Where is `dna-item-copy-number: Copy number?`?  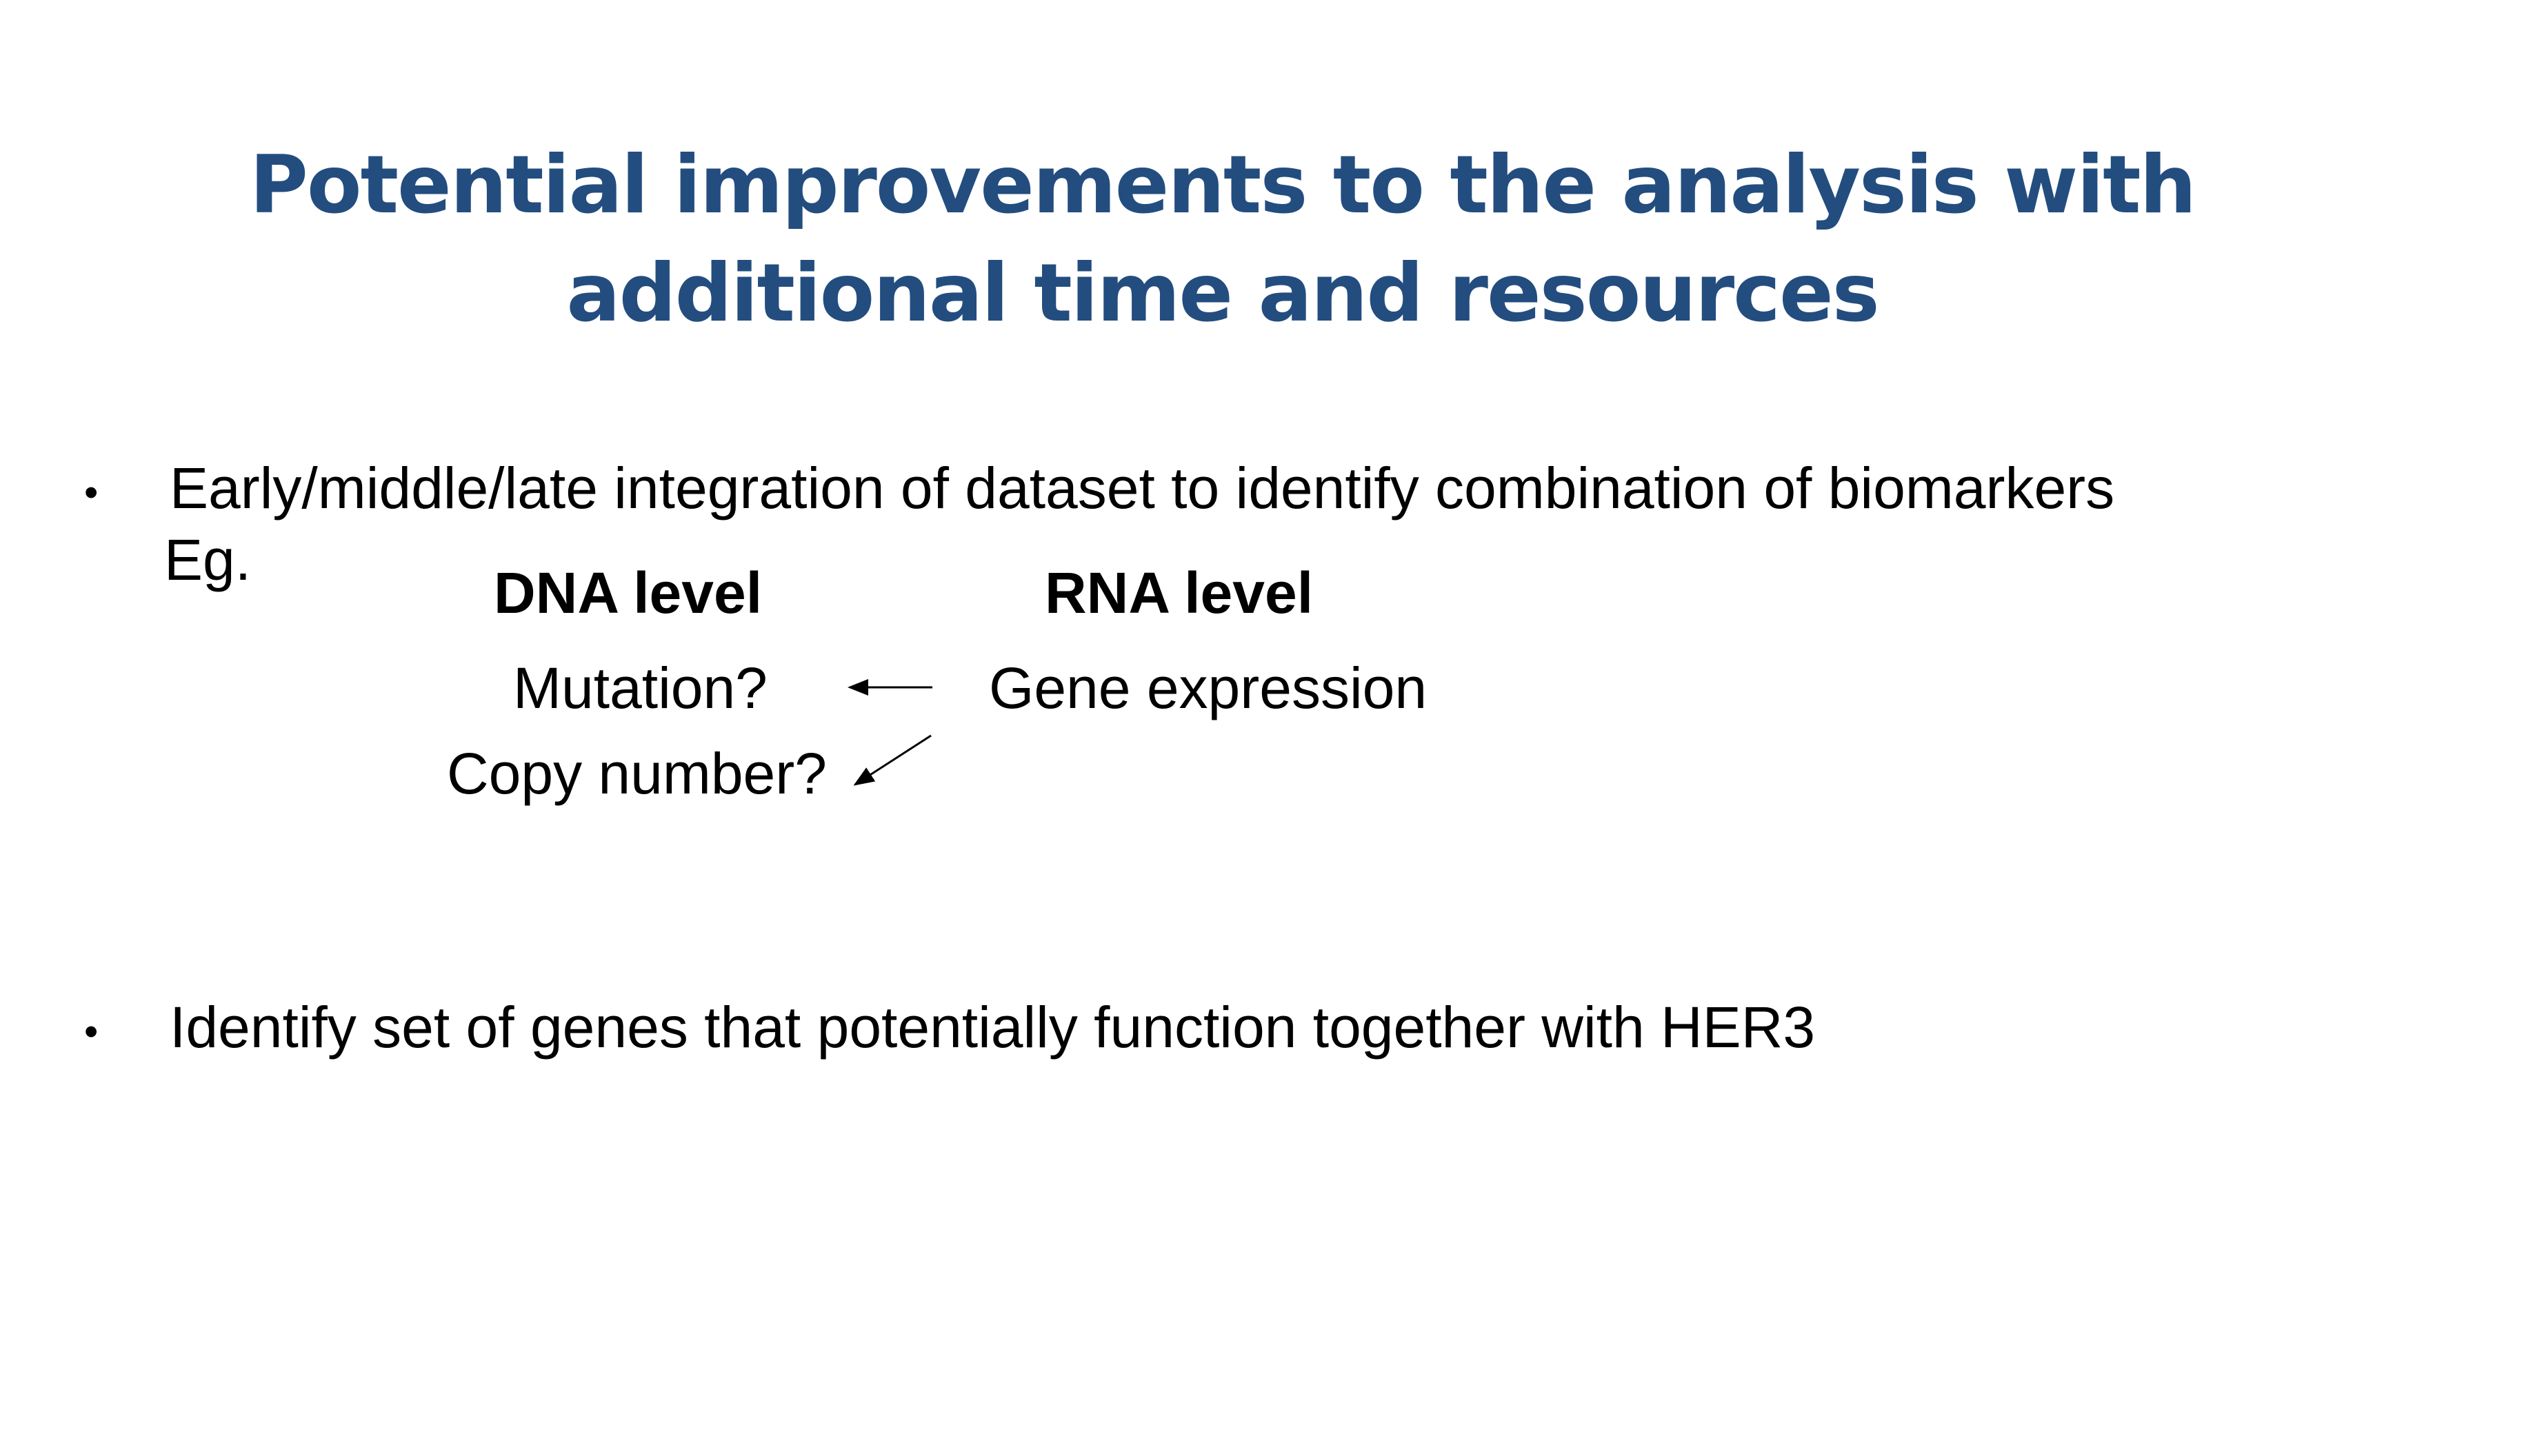
dna-item-copy-number: Copy number? is located at coordinates (637, 774).